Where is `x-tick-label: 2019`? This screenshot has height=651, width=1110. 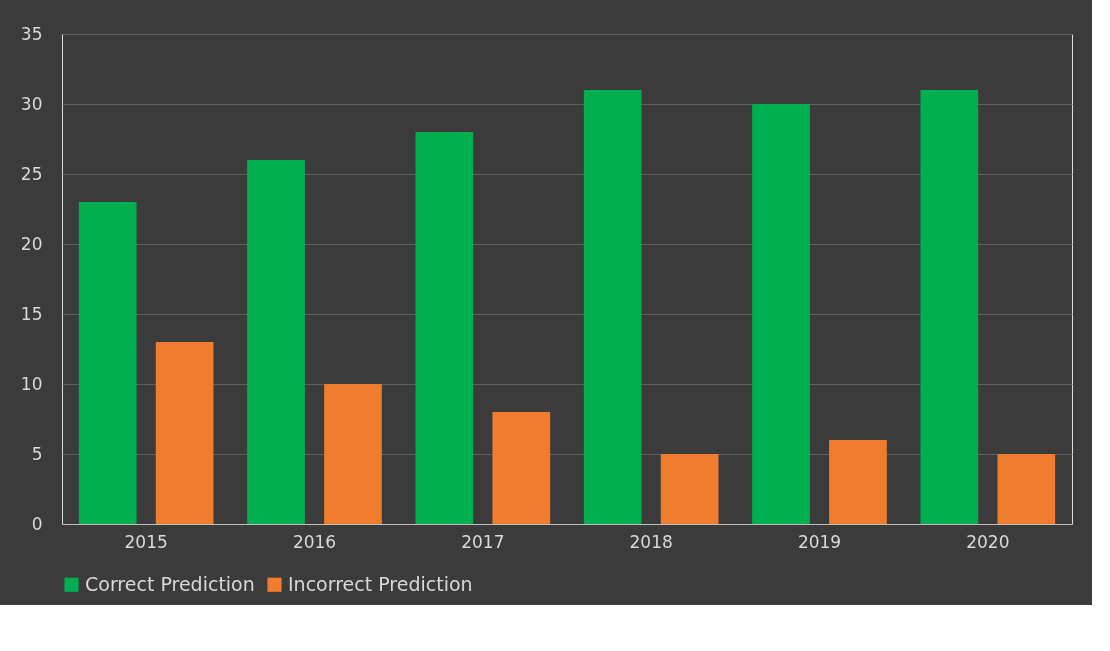 x-tick-label: 2019 is located at coordinates (819, 541).